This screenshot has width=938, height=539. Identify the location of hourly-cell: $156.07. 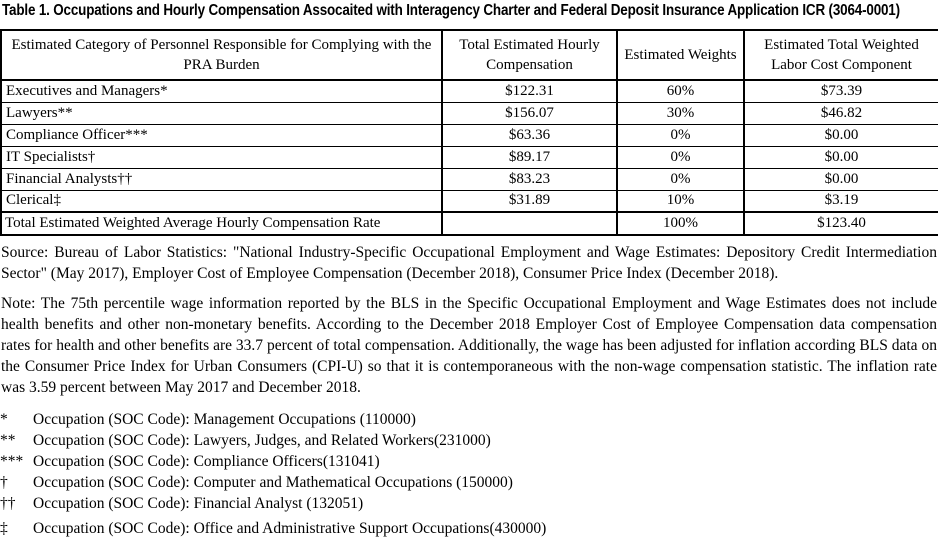
(529, 113).